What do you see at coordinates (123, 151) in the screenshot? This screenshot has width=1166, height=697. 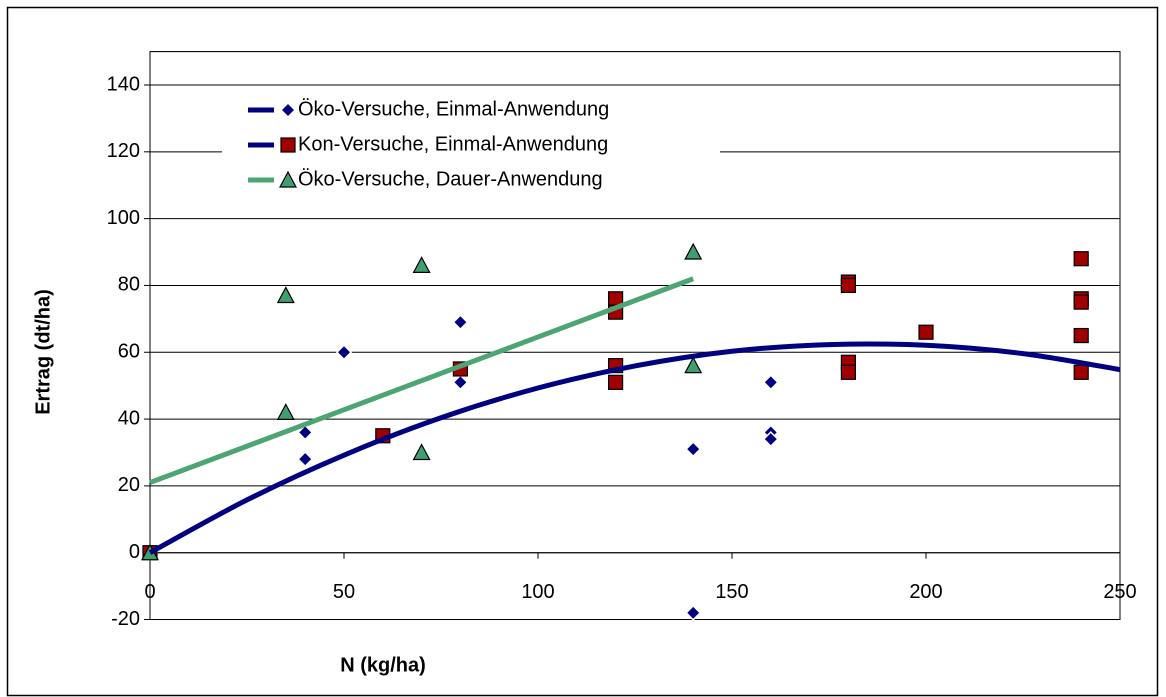 I see `y-tick-label: 120` at bounding box center [123, 151].